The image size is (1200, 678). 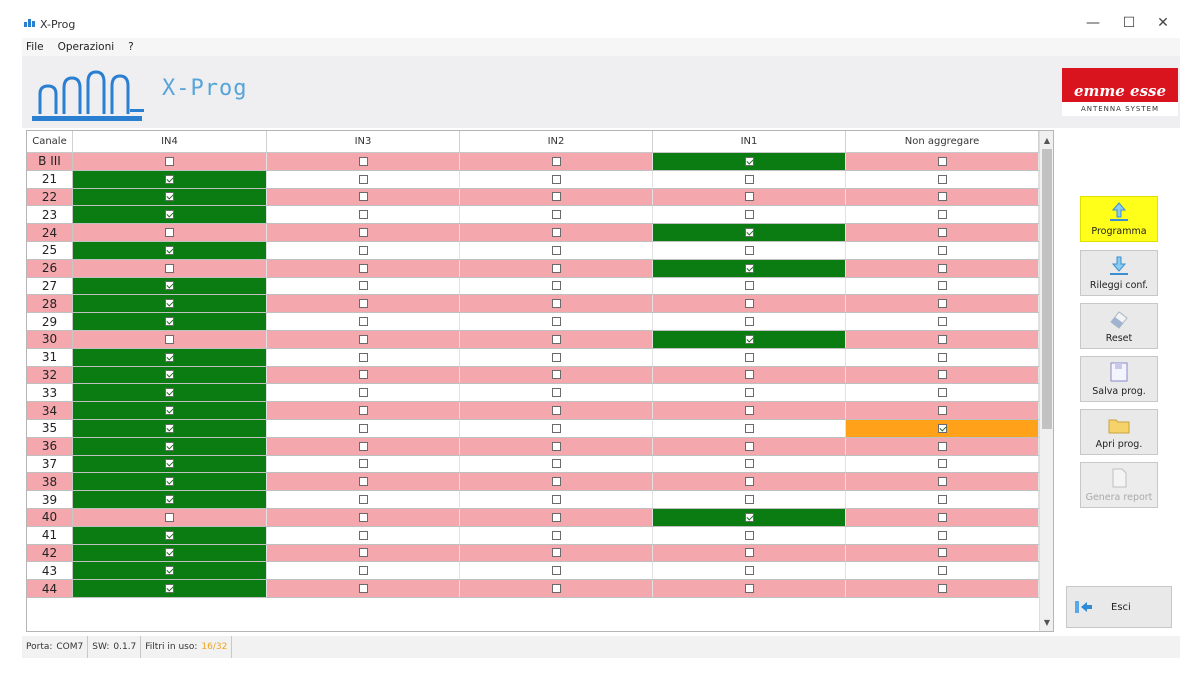 I want to click on scroll-up-icon: ▲, so click(x=1047, y=140).